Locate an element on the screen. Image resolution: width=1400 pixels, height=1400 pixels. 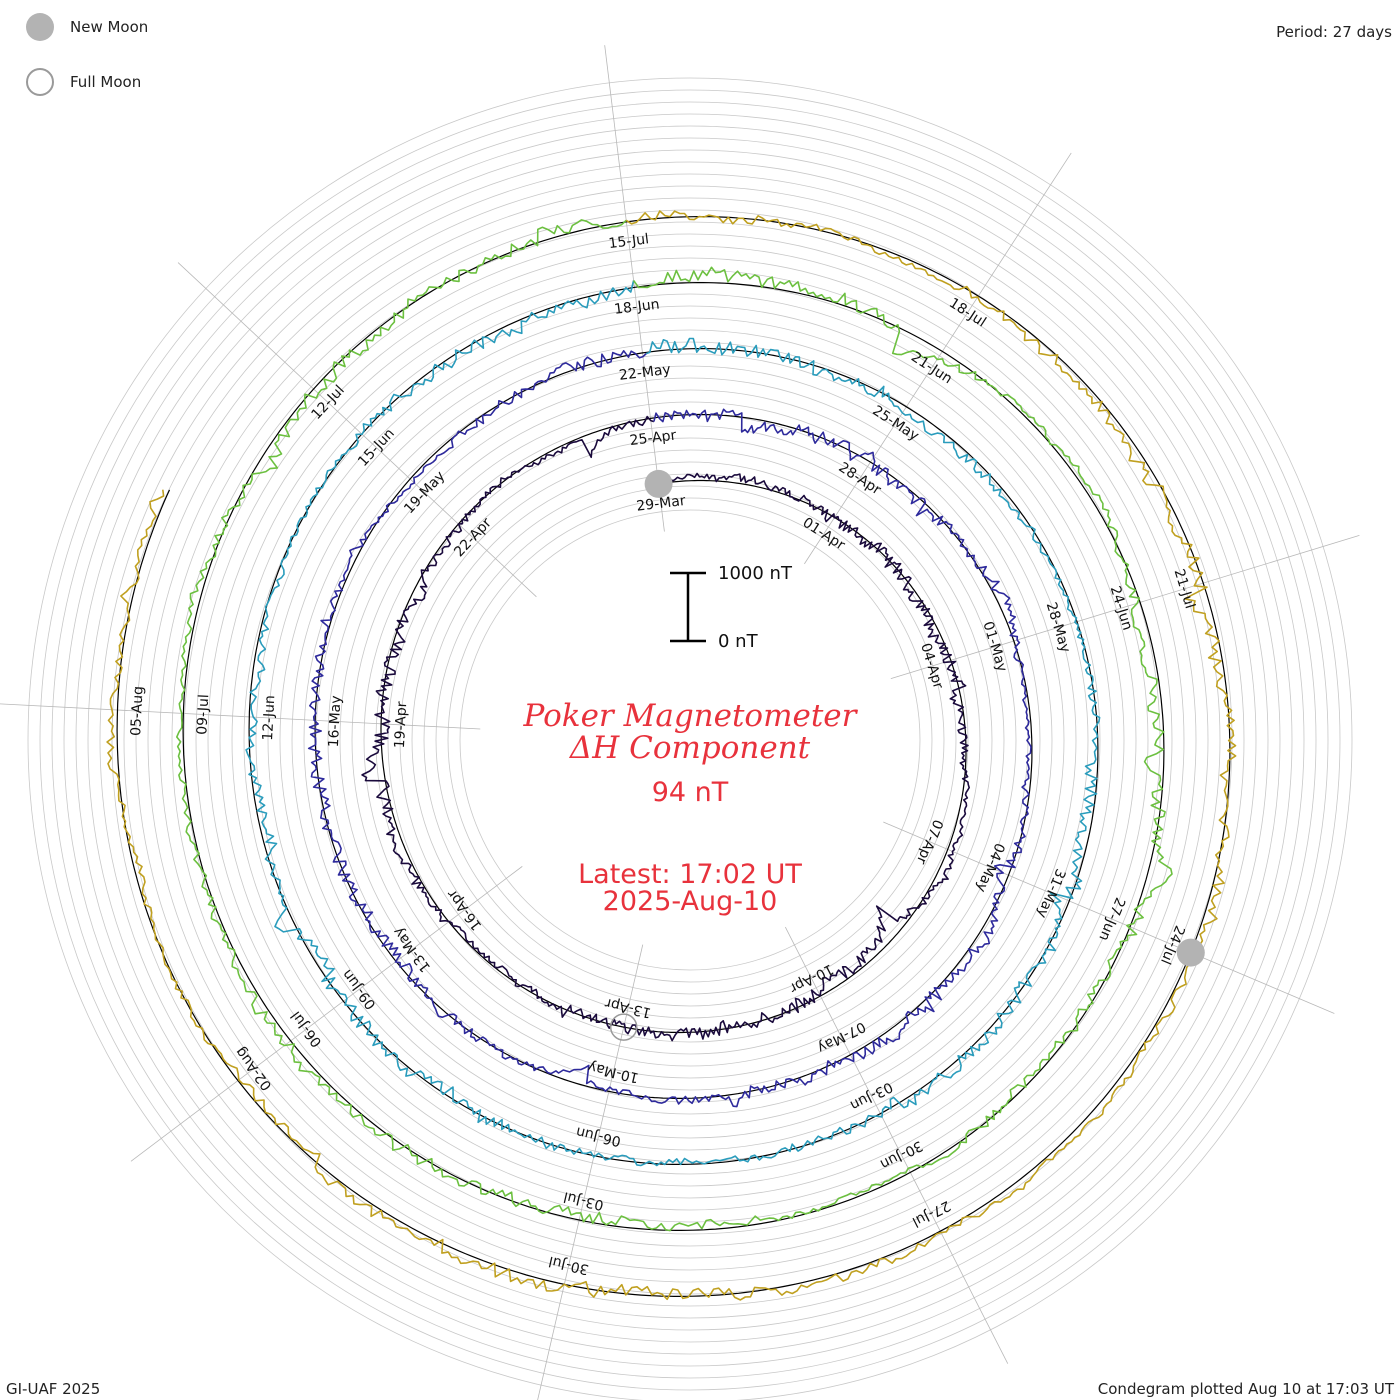
scale-bottom-label: 0 nT is located at coordinates (738, 641).